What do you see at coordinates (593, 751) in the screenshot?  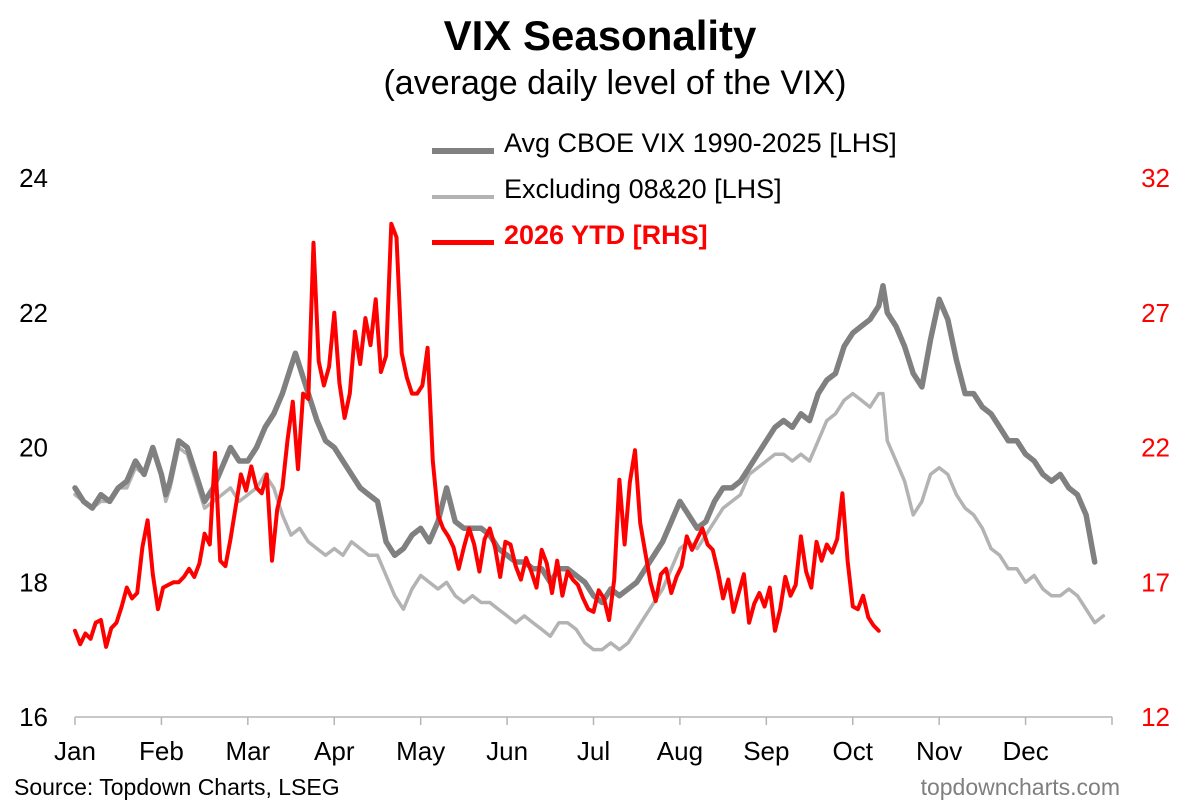 I see `x-tick-label: Jul` at bounding box center [593, 751].